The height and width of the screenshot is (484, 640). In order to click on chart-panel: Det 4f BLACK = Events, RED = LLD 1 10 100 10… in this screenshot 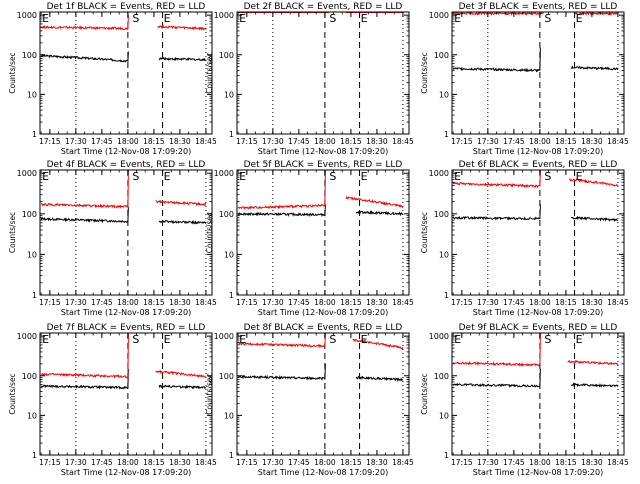, I will do `click(112, 238)`.